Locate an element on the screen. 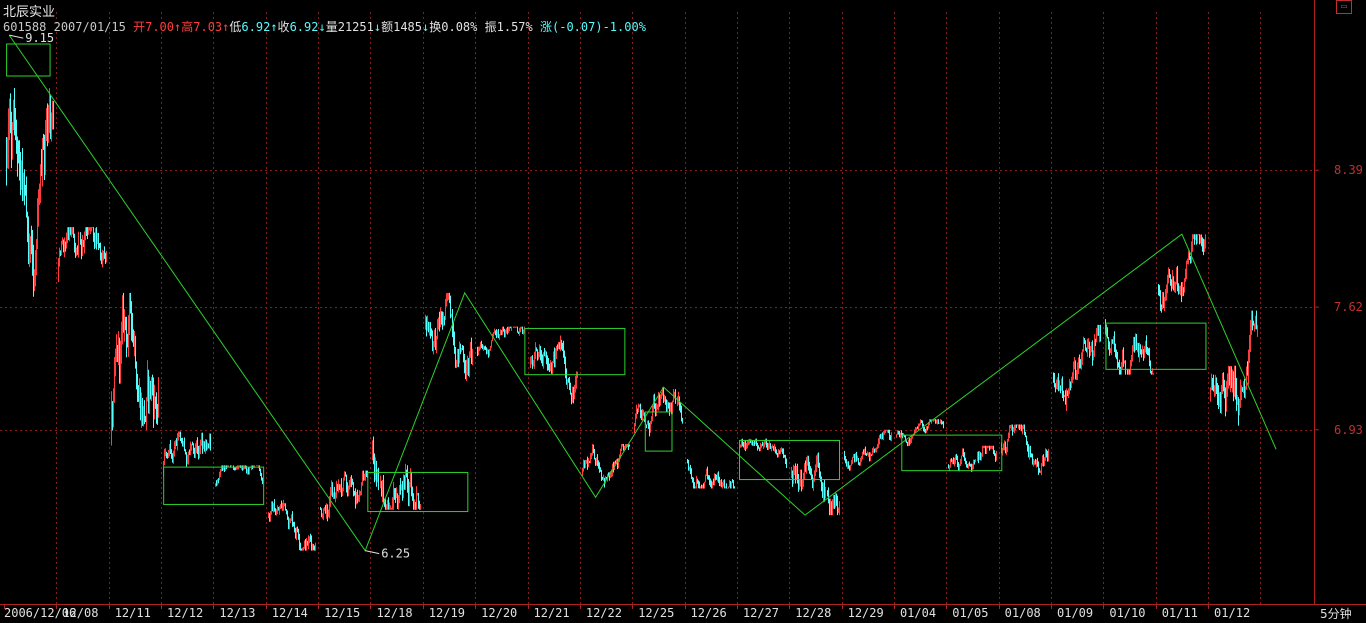  period-selector: 5分钟 is located at coordinates (1336, 614).